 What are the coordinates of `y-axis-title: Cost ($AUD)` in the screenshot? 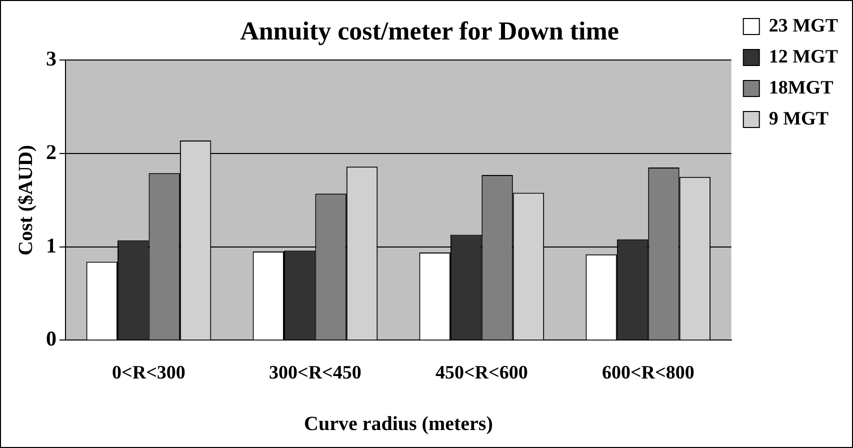 It's located at (26, 200).